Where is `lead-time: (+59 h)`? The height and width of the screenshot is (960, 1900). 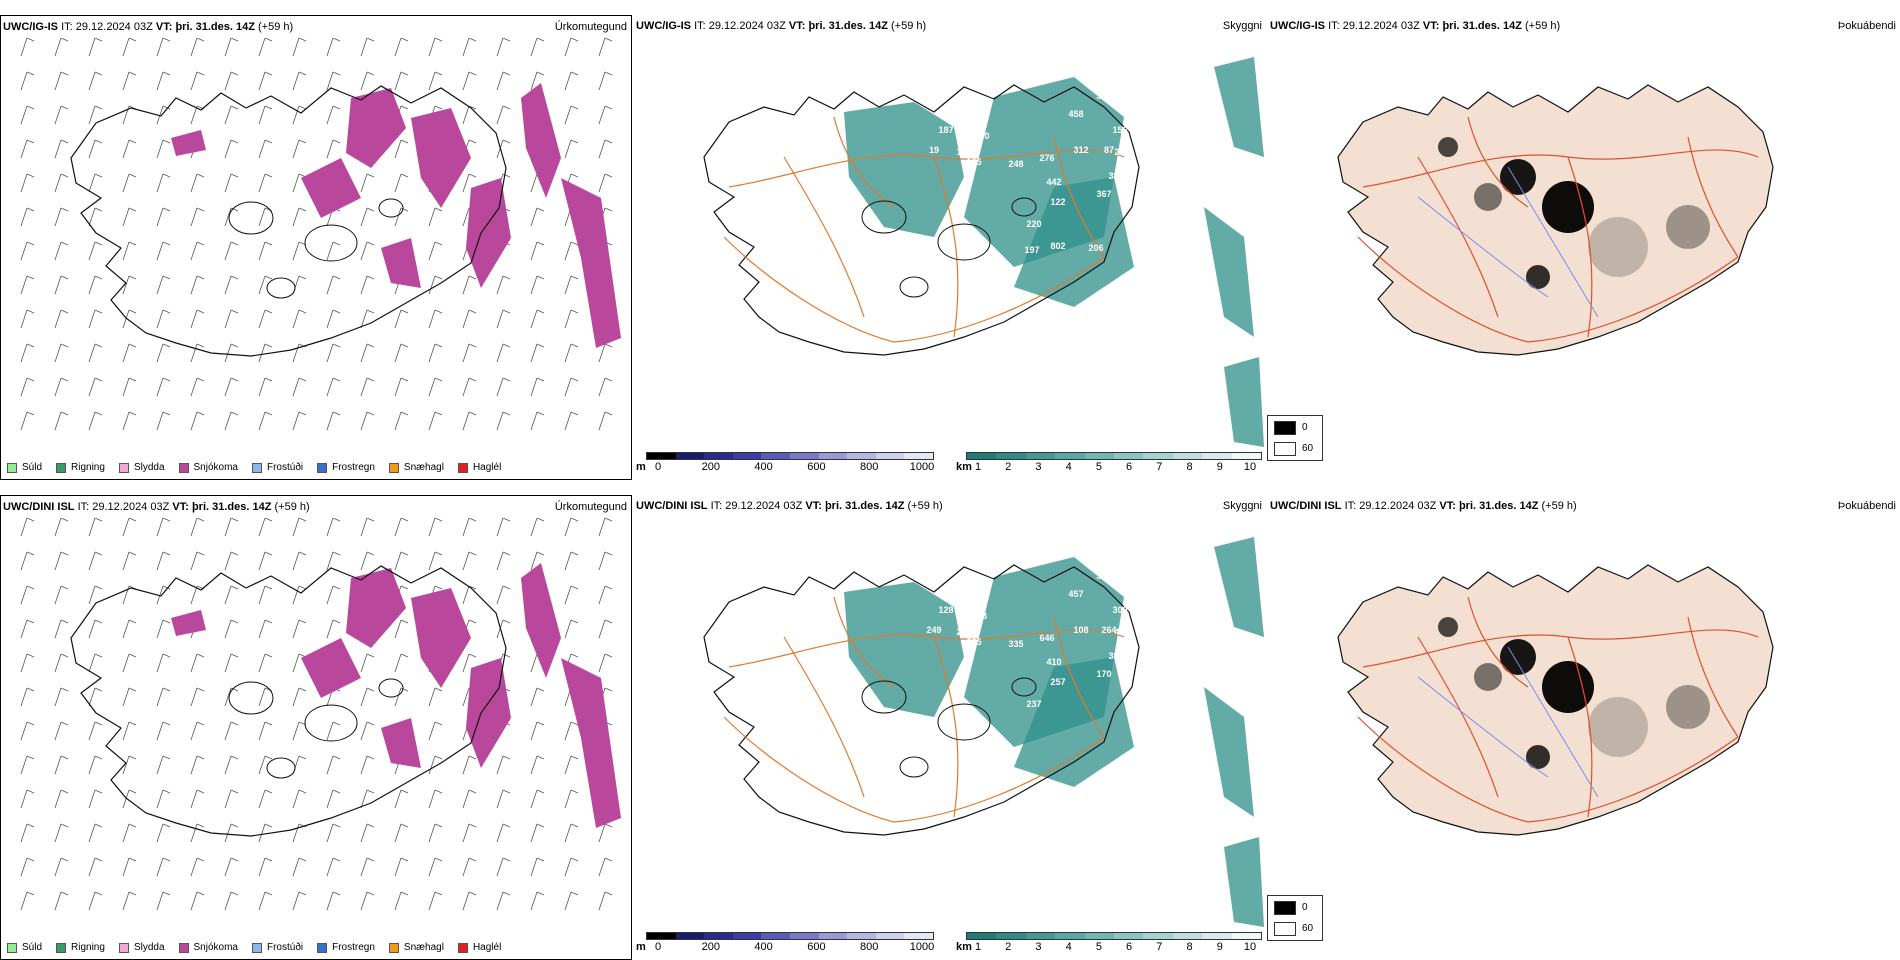 lead-time: (+59 h) is located at coordinates (292, 507).